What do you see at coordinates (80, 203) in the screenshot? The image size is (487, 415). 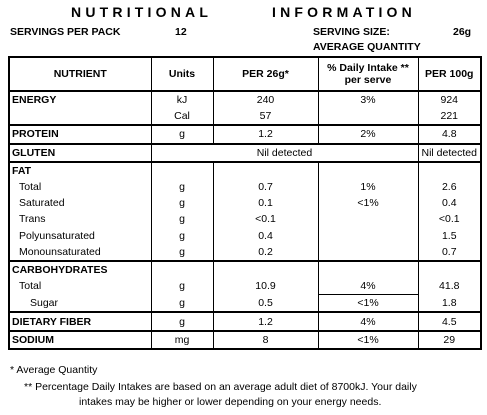 I see `nutrient-name: Saturated` at bounding box center [80, 203].